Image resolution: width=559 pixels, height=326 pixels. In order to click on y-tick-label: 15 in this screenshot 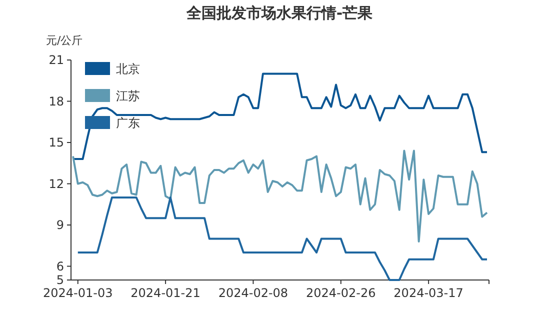, I will do `click(56, 143)`.